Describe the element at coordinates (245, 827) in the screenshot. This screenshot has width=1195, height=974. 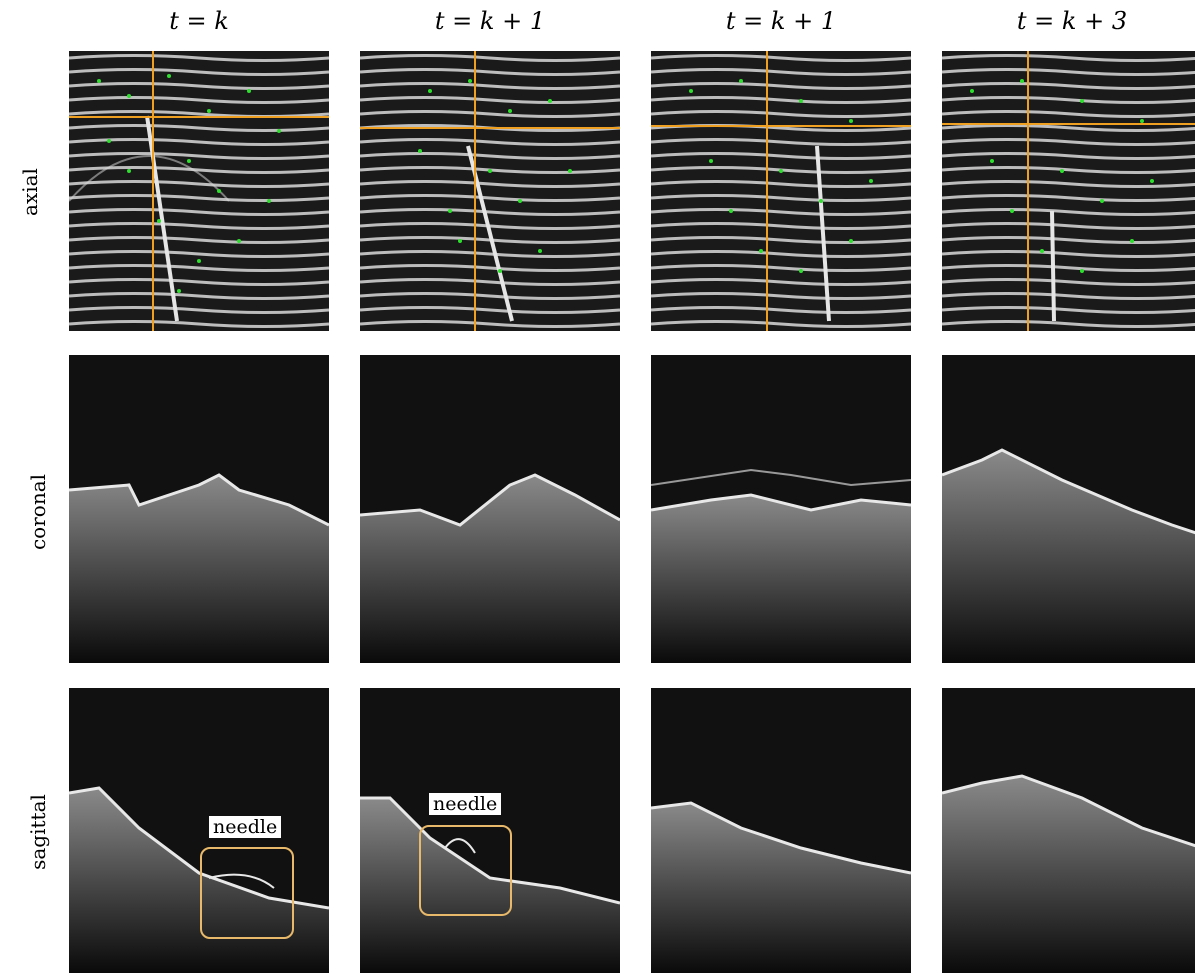
I see `needle-label-1: needle` at that location.